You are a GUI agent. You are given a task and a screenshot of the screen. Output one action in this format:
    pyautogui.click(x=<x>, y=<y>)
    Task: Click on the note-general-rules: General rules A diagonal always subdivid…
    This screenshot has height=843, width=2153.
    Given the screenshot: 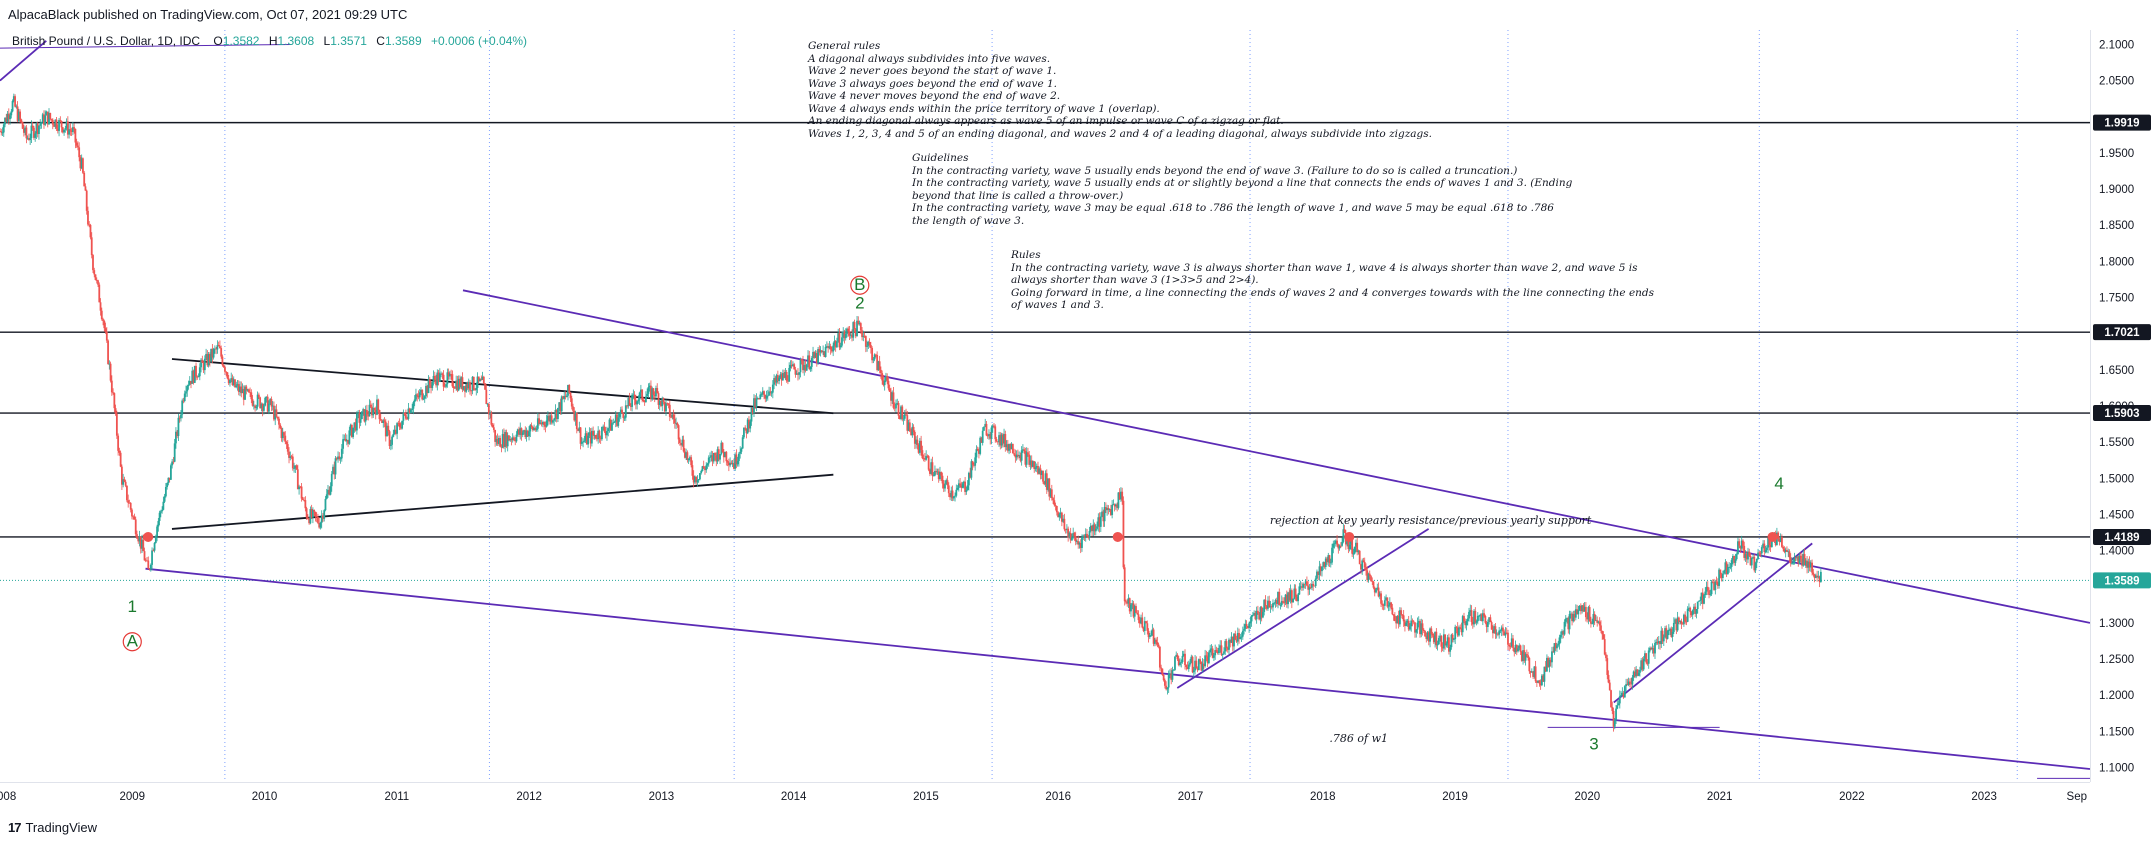 What is the action you would take?
    pyautogui.click(x=1120, y=90)
    